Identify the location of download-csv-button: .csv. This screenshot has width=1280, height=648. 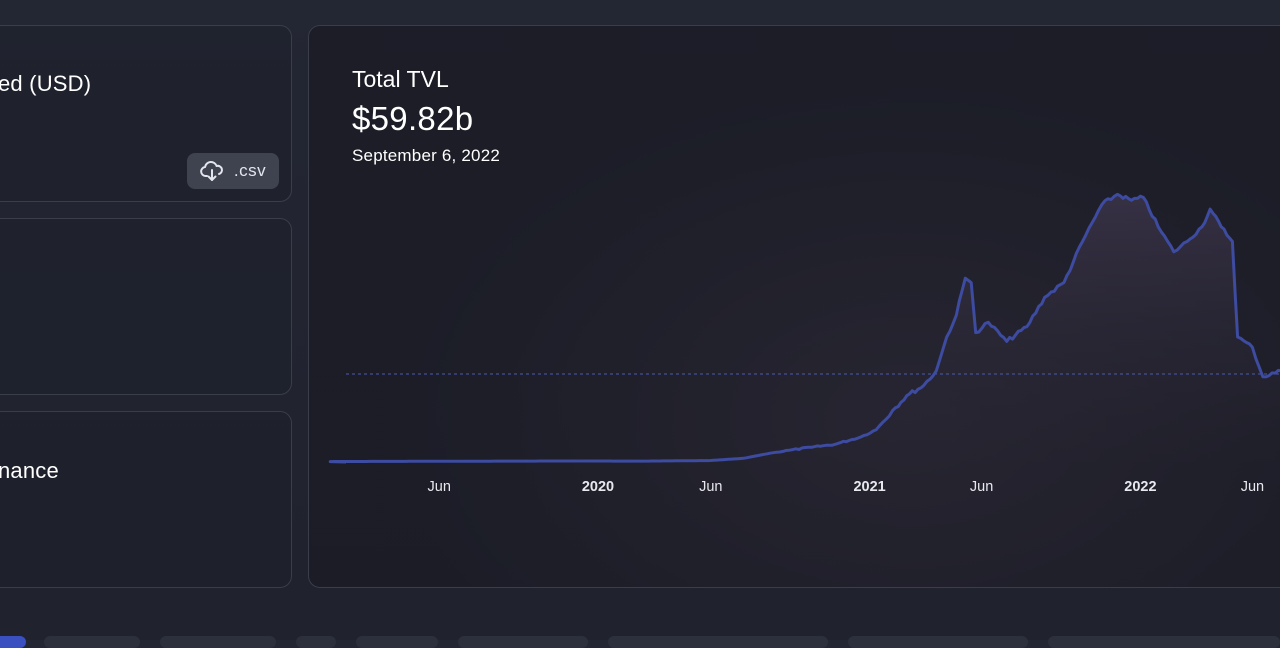
(233, 171).